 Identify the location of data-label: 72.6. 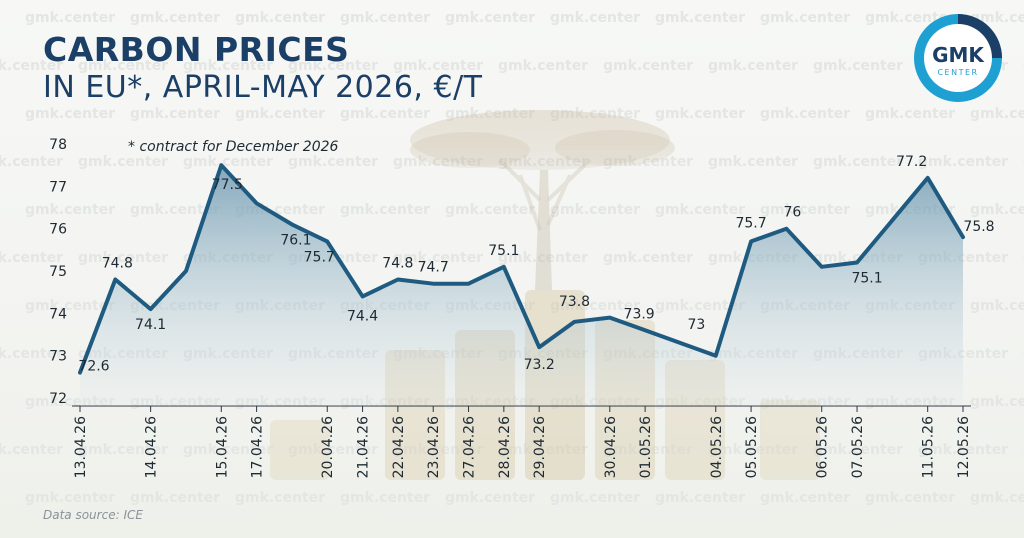
(93, 367).